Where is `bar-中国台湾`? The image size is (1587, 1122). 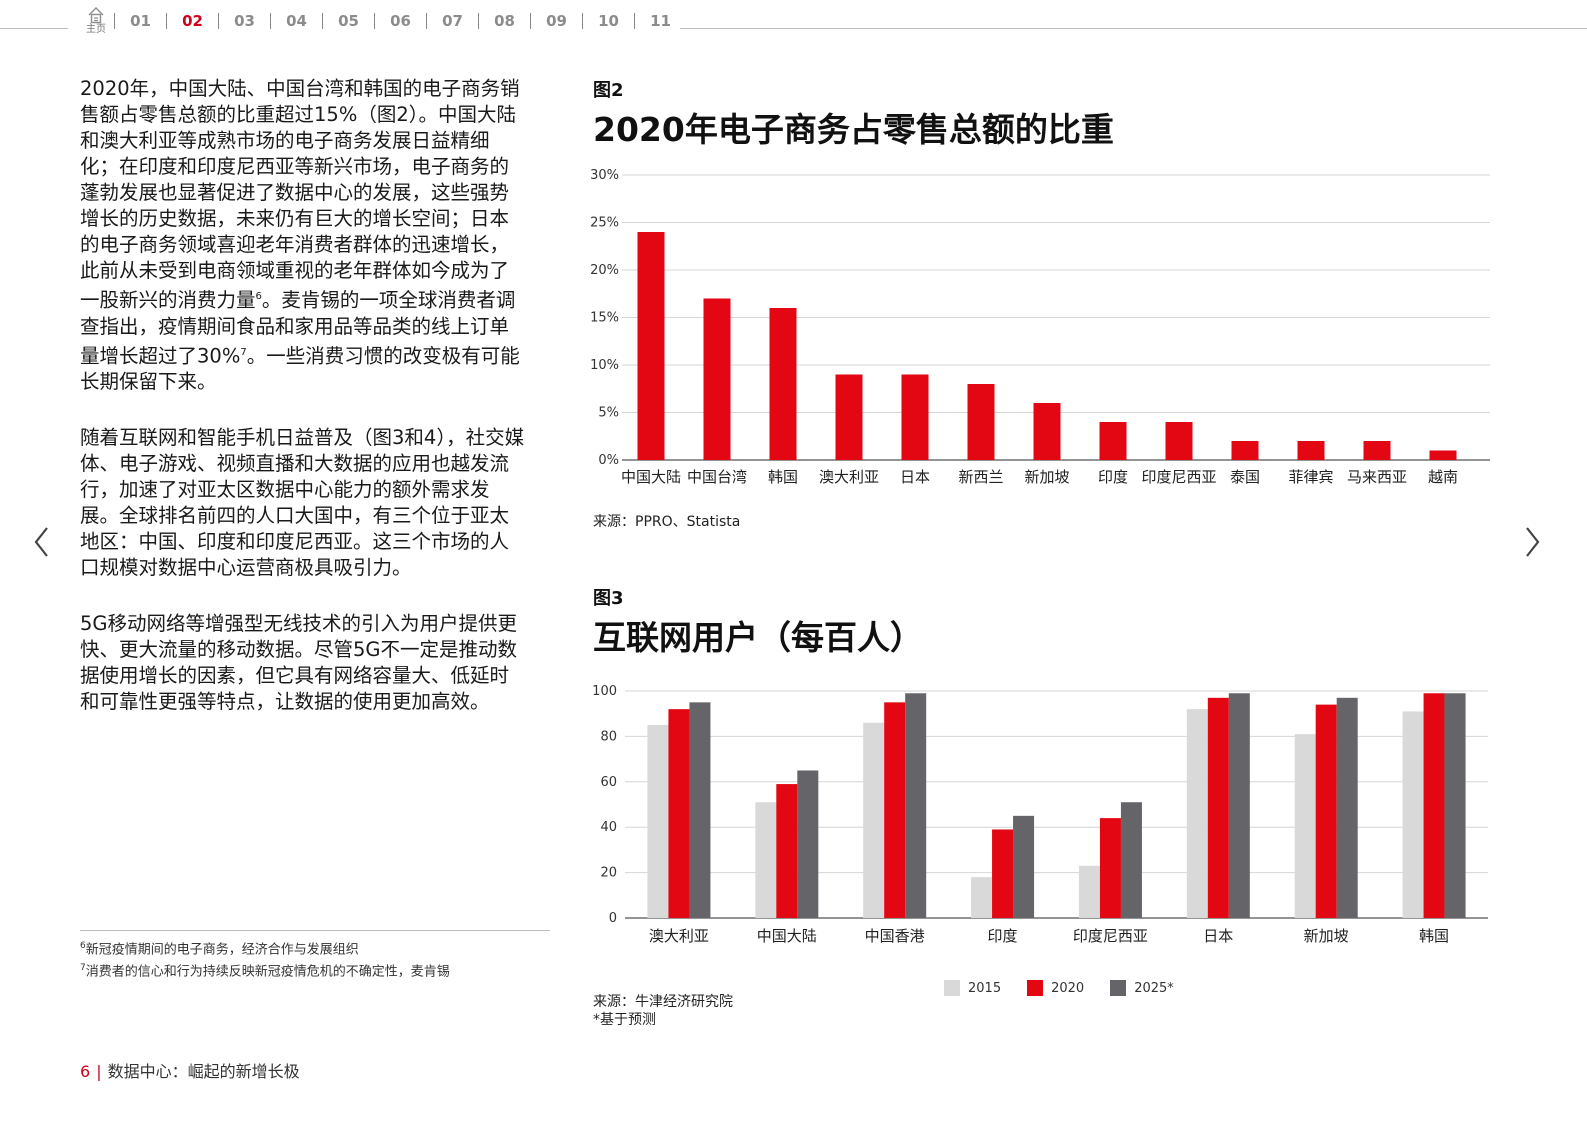 bar-中国台湾 is located at coordinates (717, 379).